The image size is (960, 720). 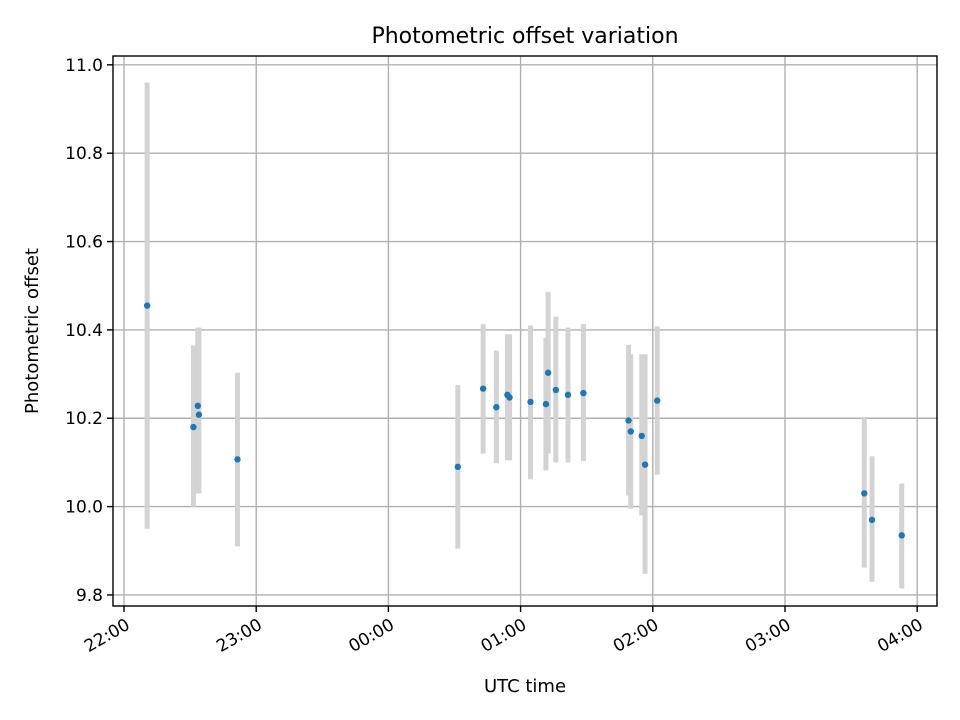 What do you see at coordinates (84, 154) in the screenshot?
I see `y-tick-label: 10.8` at bounding box center [84, 154].